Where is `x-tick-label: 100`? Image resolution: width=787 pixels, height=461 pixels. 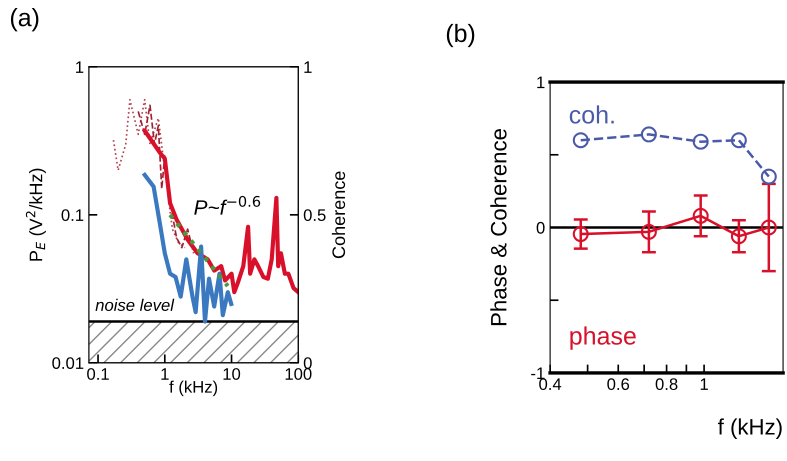
x-tick-label: 100 is located at coordinates (299, 374).